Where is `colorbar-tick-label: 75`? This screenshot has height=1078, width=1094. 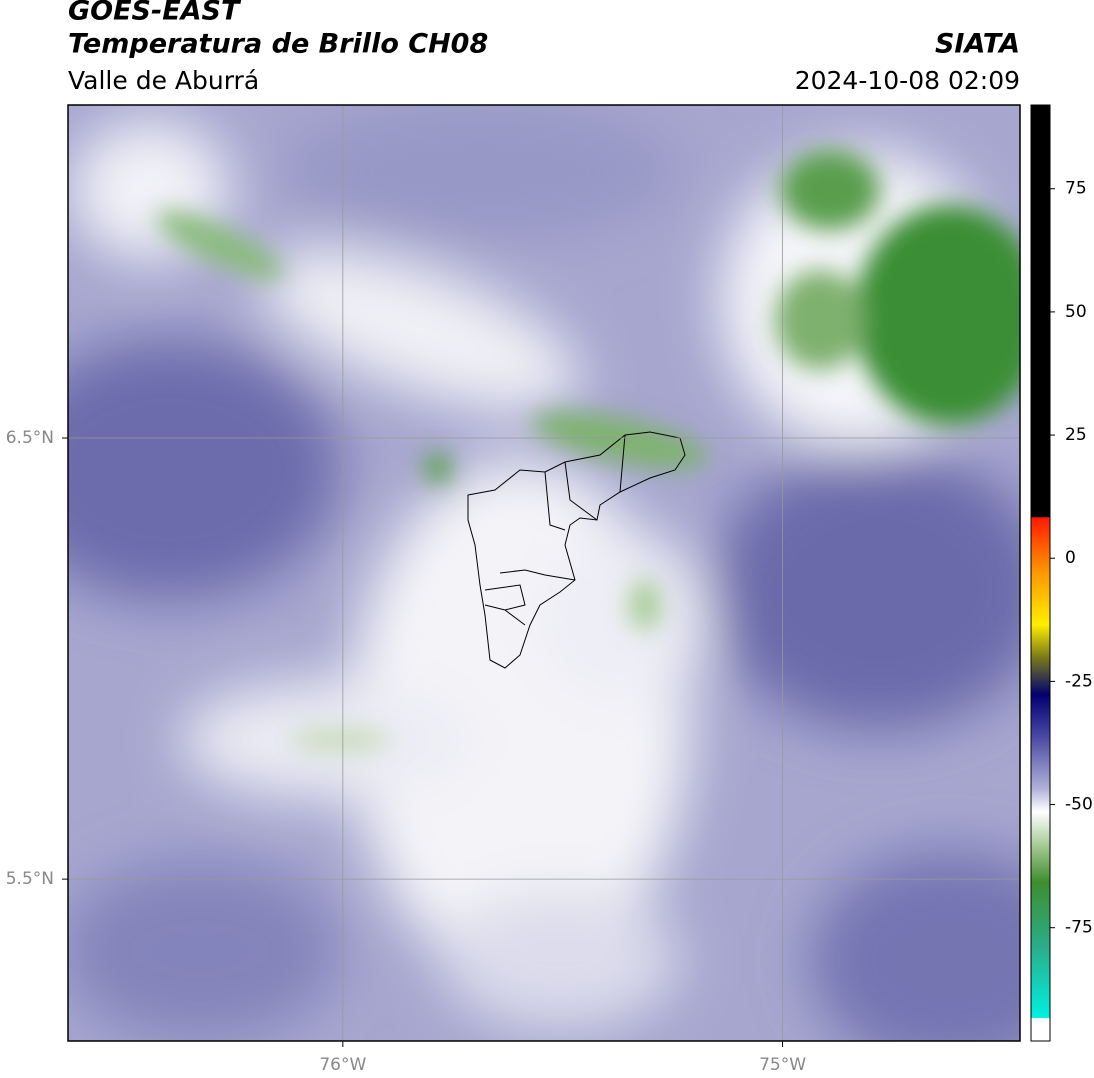
colorbar-tick-label: 75 is located at coordinates (1076, 189).